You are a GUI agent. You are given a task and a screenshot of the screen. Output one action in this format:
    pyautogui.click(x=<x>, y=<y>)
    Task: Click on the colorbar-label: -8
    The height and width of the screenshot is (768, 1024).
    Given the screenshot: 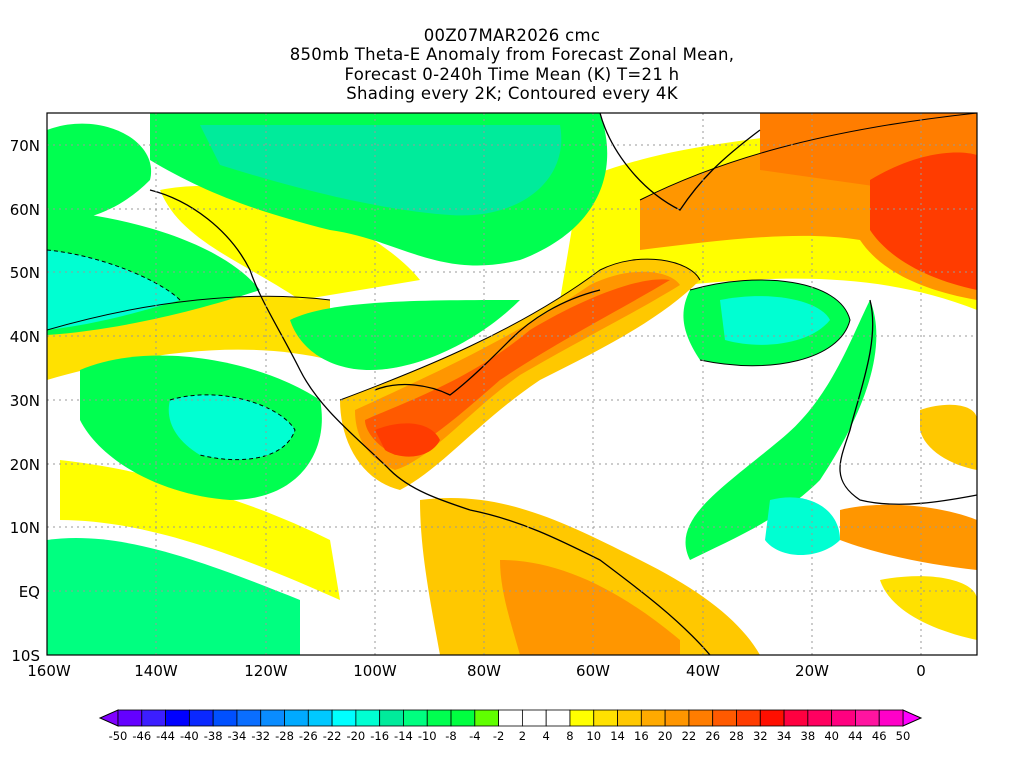 What is the action you would take?
    pyautogui.click(x=450, y=736)
    